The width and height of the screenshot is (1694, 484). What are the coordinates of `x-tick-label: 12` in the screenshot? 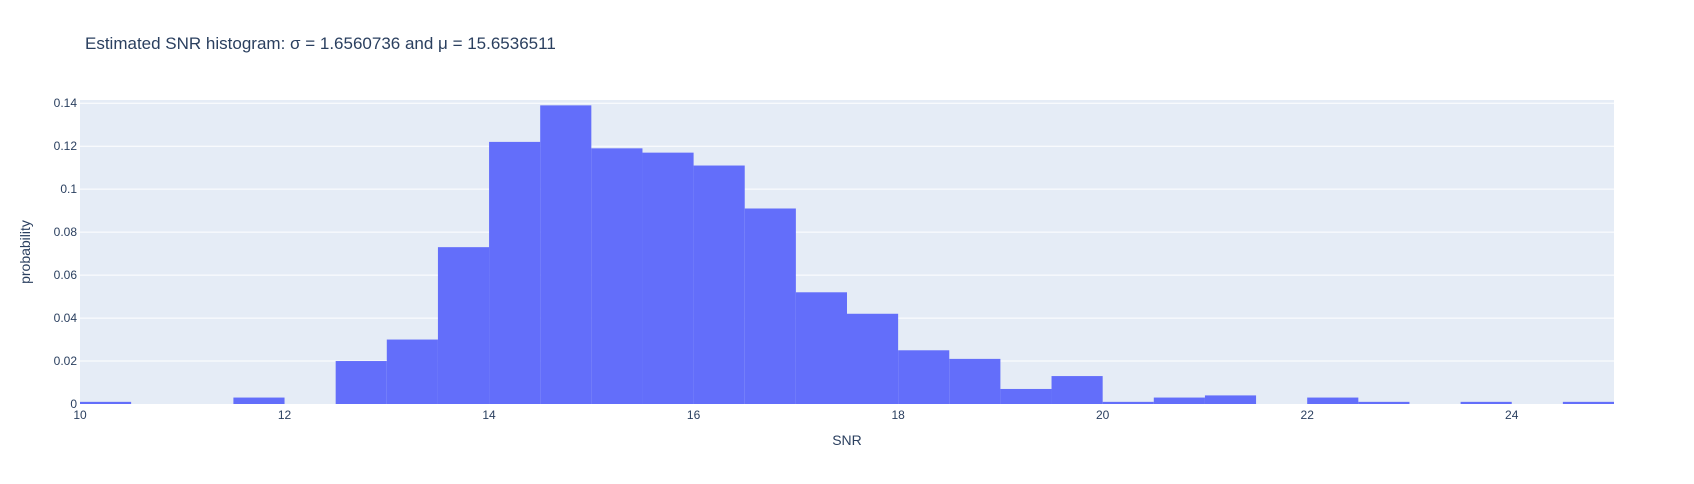 It's located at (285, 415).